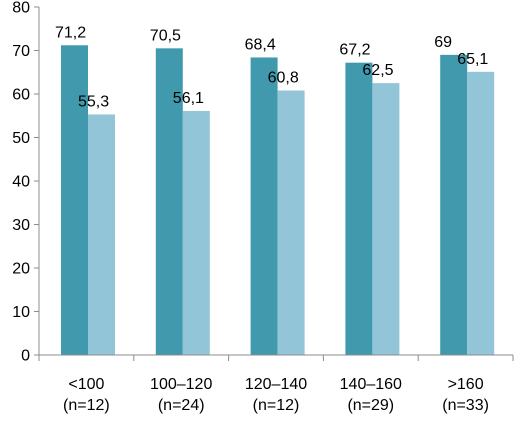 This screenshot has height=421, width=515. I want to click on x-category-label: 120–140, so click(276, 384).